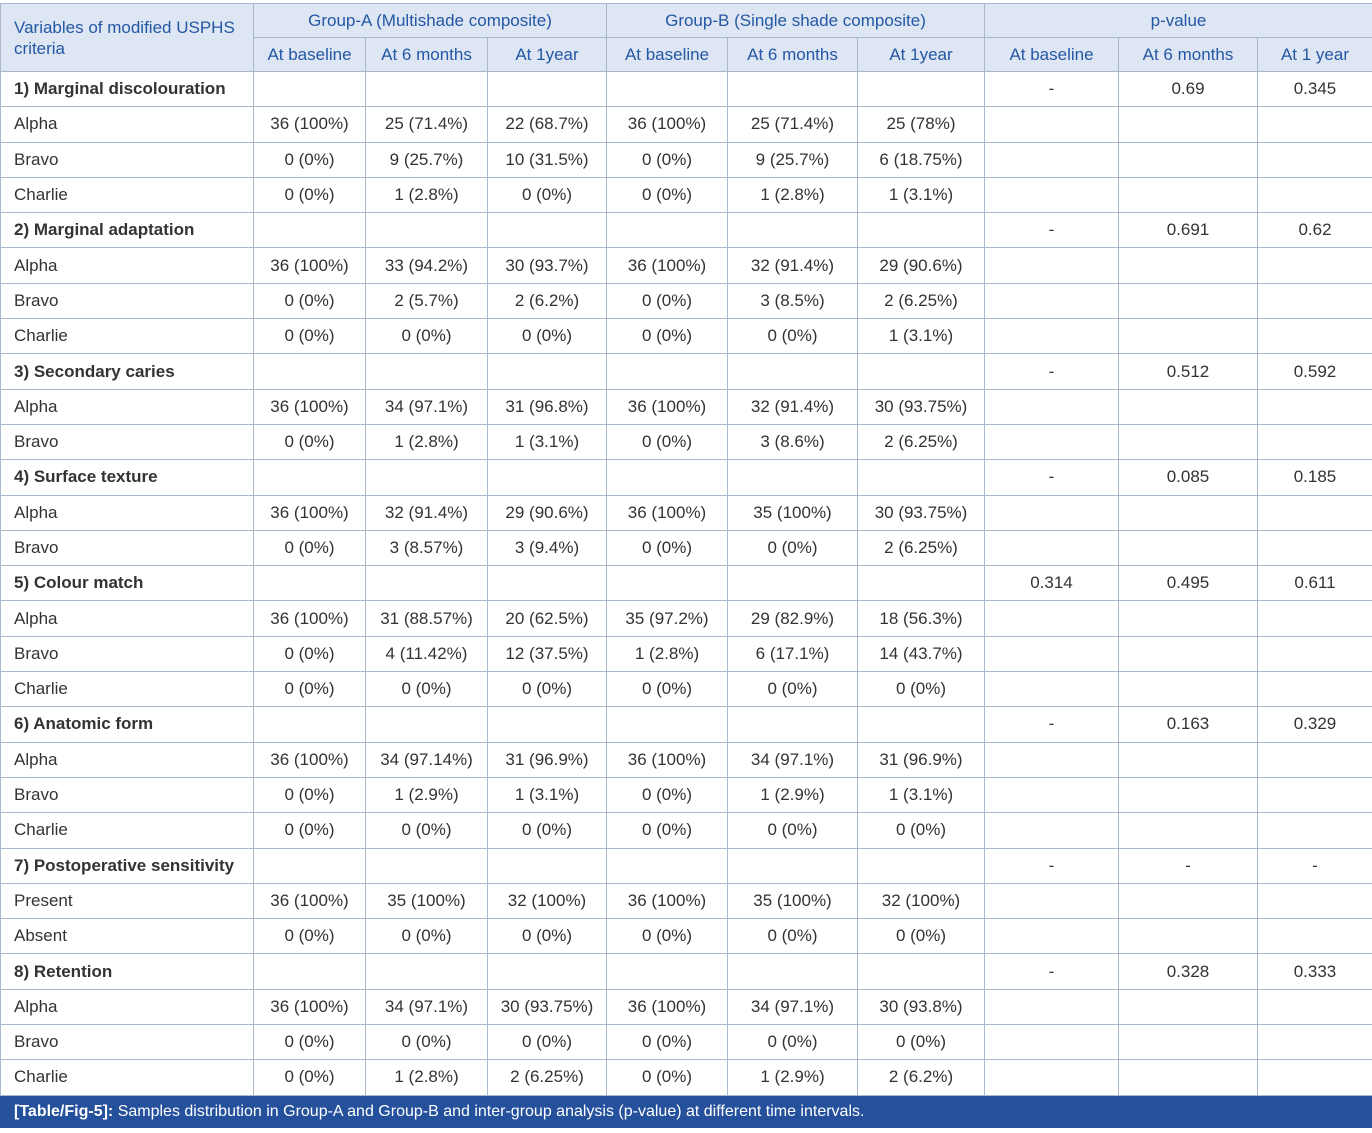 Image resolution: width=1372 pixels, height=1133 pixels. Describe the element at coordinates (1188, 89) in the screenshot. I see `cell: 0.69` at that location.